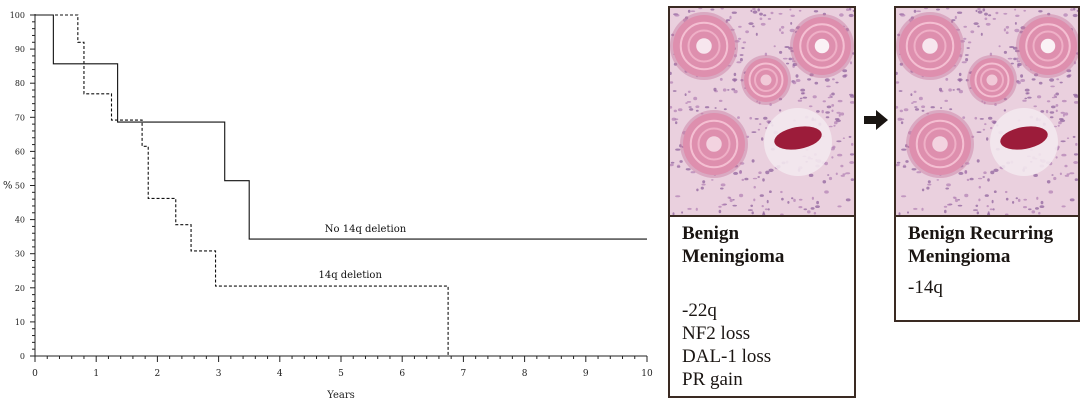  I want to click on alteration-item: -22q, so click(699, 310).